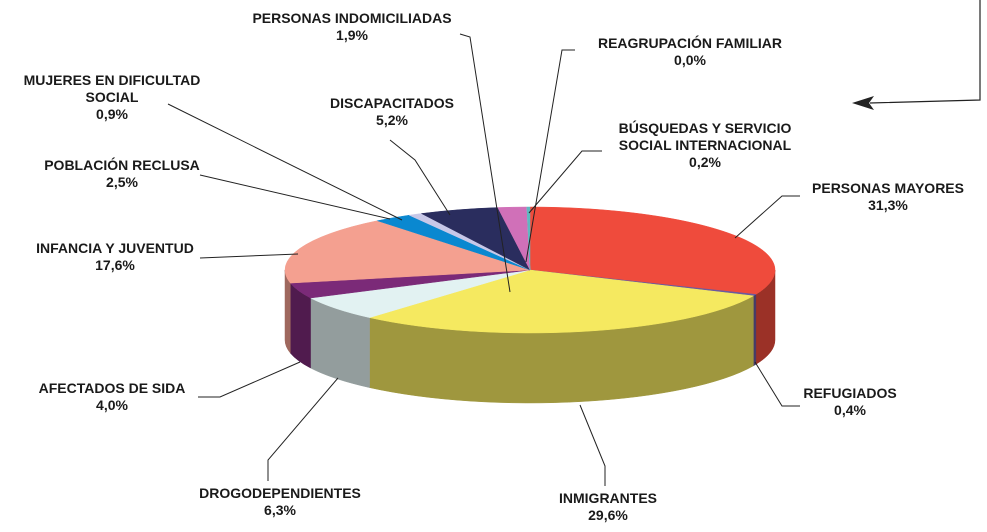 This screenshot has height=532, width=987. What do you see at coordinates (755, 330) in the screenshot?
I see `slice-side` at bounding box center [755, 330].